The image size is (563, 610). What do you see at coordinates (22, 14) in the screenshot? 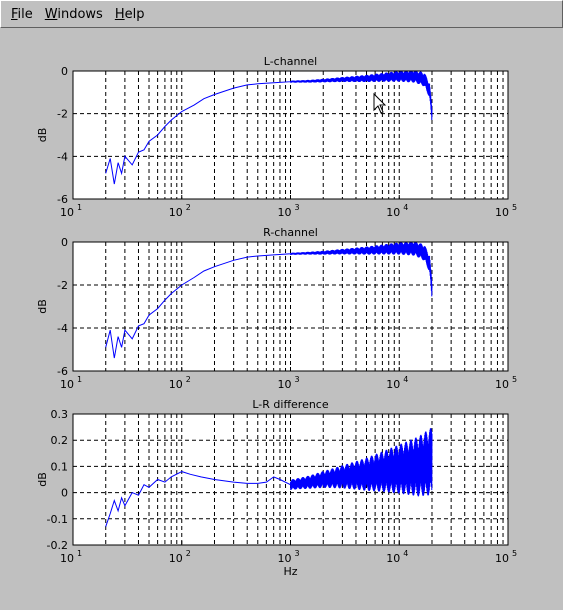
I see `menu-file: File` at bounding box center [22, 14].